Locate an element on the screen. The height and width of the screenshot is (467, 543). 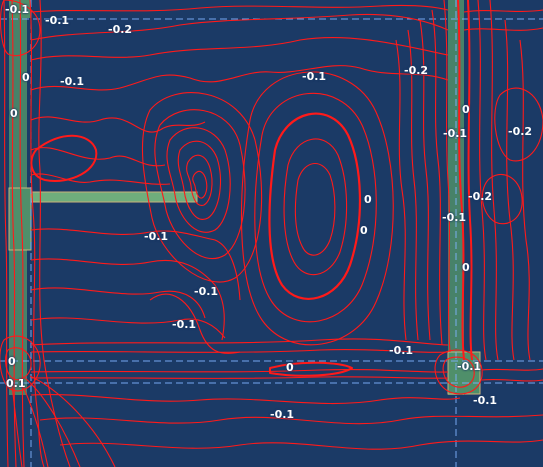
left-support-block is located at coordinates (20, 219).